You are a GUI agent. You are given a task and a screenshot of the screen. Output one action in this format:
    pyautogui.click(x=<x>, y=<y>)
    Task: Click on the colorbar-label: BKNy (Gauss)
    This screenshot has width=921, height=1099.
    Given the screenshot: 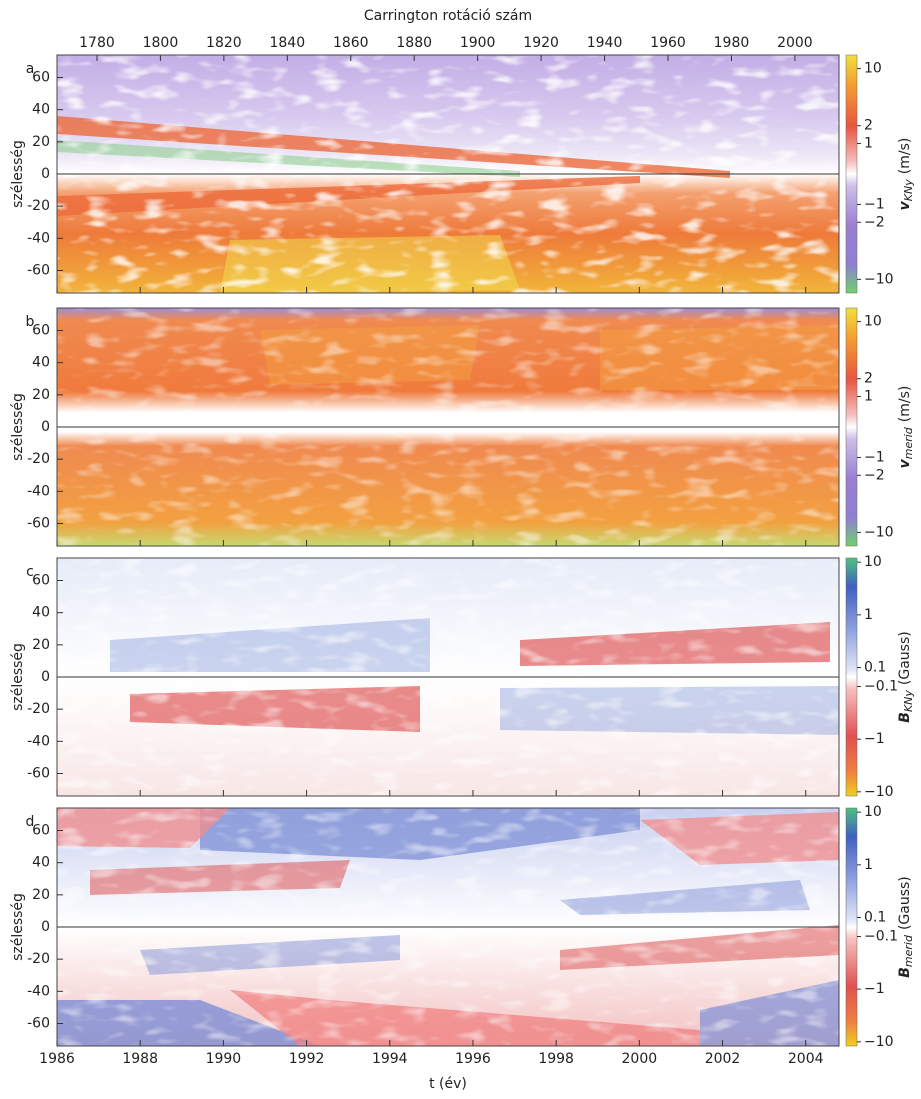 What is the action you would take?
    pyautogui.click(x=906, y=676)
    